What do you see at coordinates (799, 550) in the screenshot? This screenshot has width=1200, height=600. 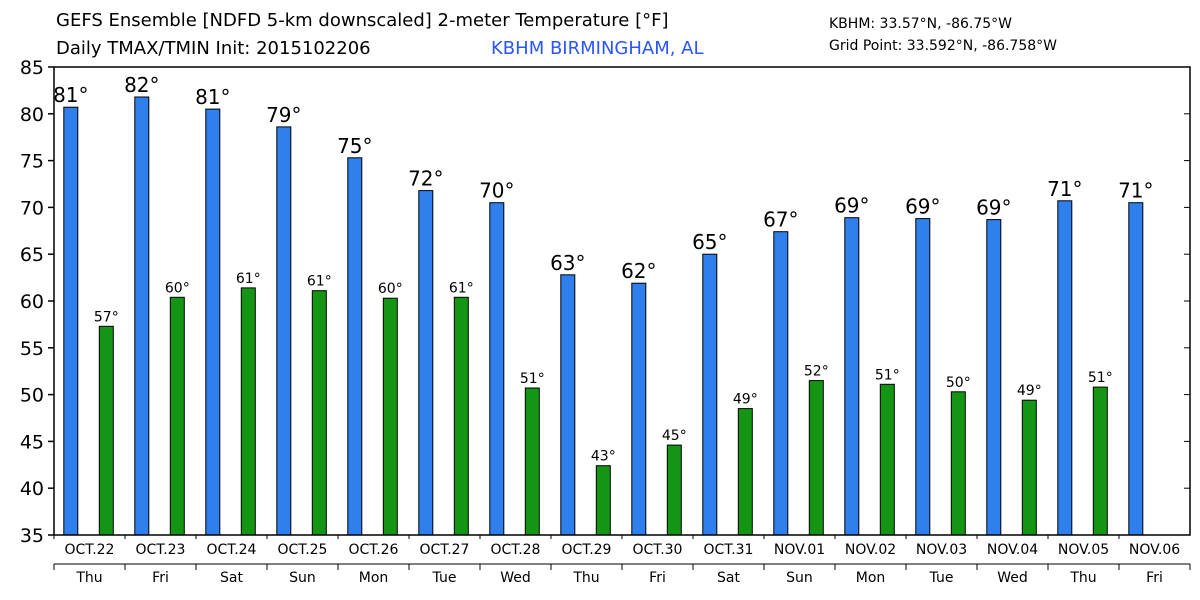 I see `x-date-label: NOV.01` at bounding box center [799, 550].